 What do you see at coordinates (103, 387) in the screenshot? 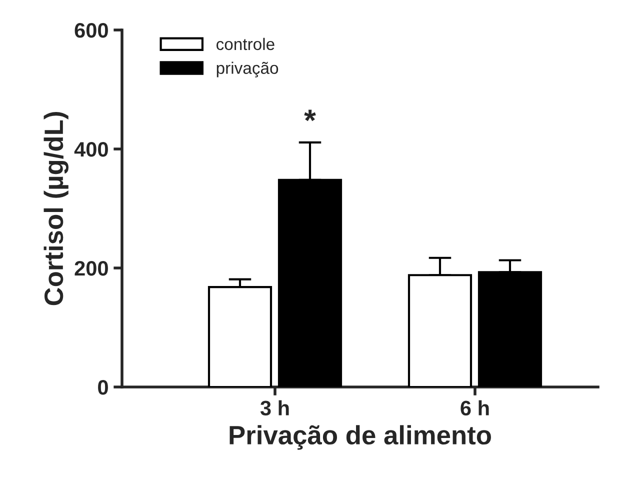
I see `y-tick-label: 0` at bounding box center [103, 387].